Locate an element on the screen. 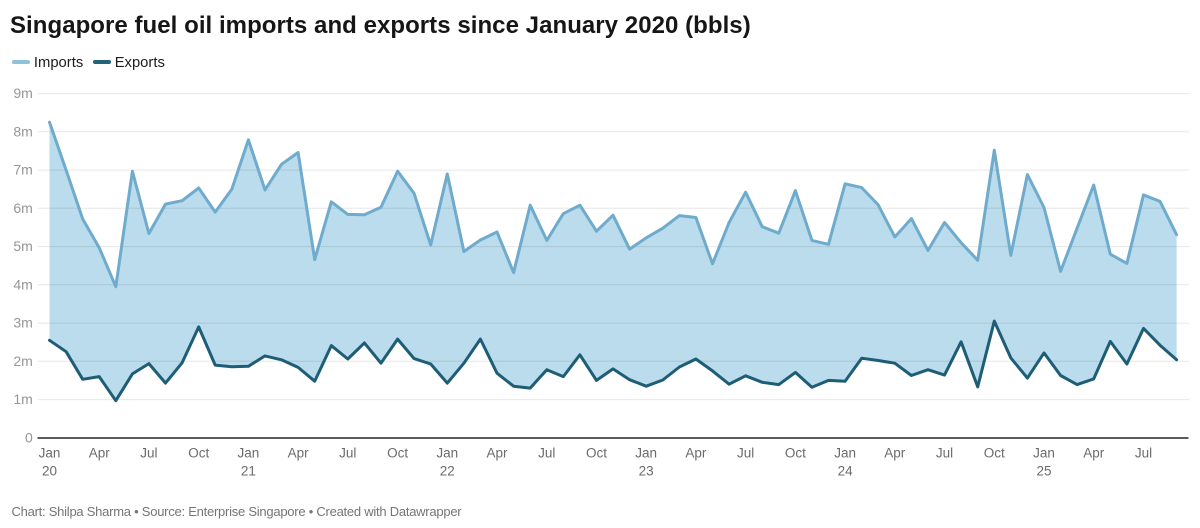 The image size is (1200, 528). svg-text: 1m is located at coordinates (22, 399).